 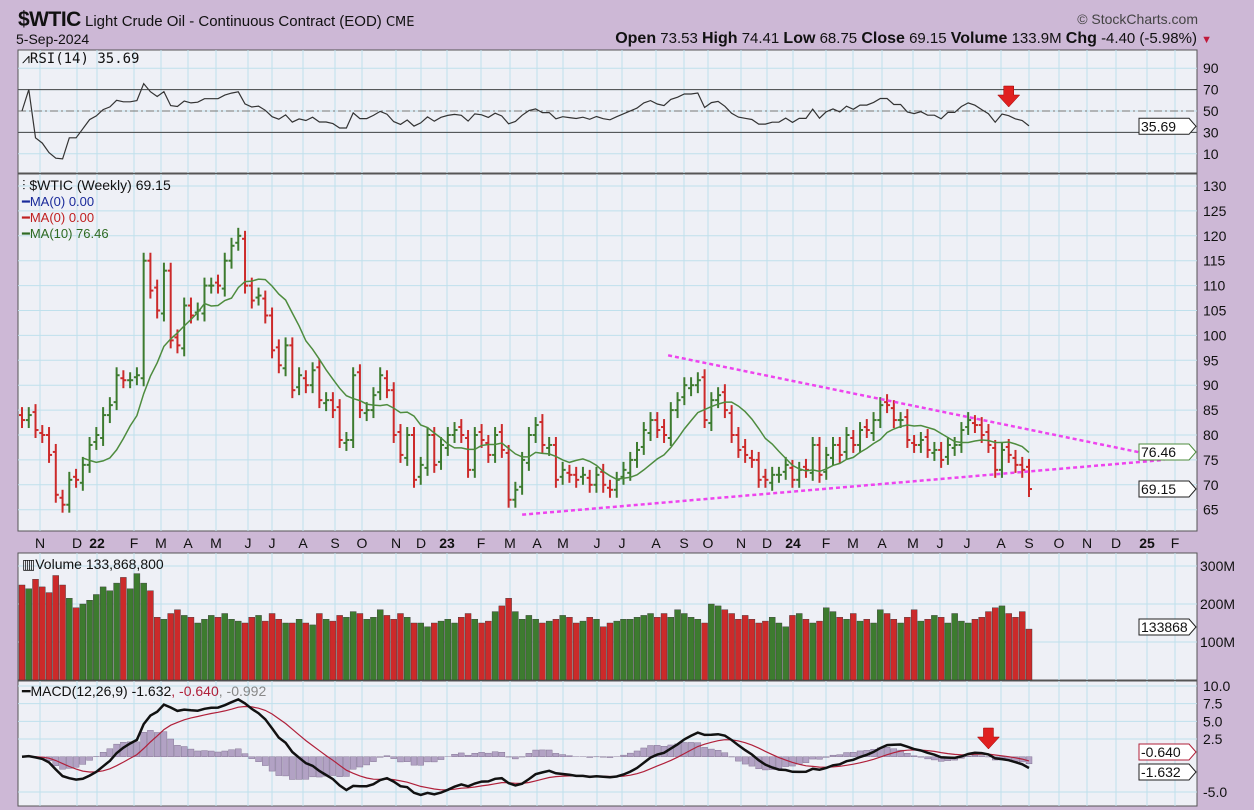 What do you see at coordinates (400, 22) in the screenshot?
I see `exchange: CME` at bounding box center [400, 22].